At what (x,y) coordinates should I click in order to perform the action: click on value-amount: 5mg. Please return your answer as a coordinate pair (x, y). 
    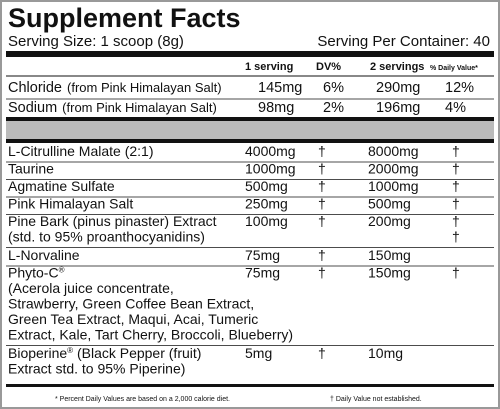
    Looking at the image, I should click on (258, 353).